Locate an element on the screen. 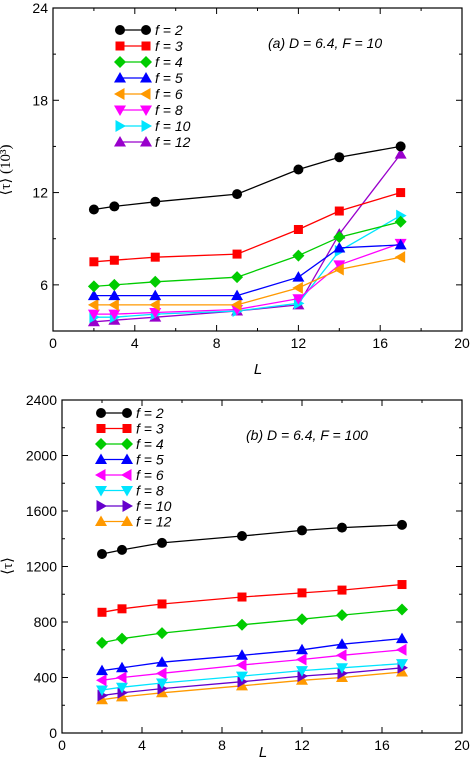  panel-a-legend-label: f = 4 is located at coordinates (169, 62).